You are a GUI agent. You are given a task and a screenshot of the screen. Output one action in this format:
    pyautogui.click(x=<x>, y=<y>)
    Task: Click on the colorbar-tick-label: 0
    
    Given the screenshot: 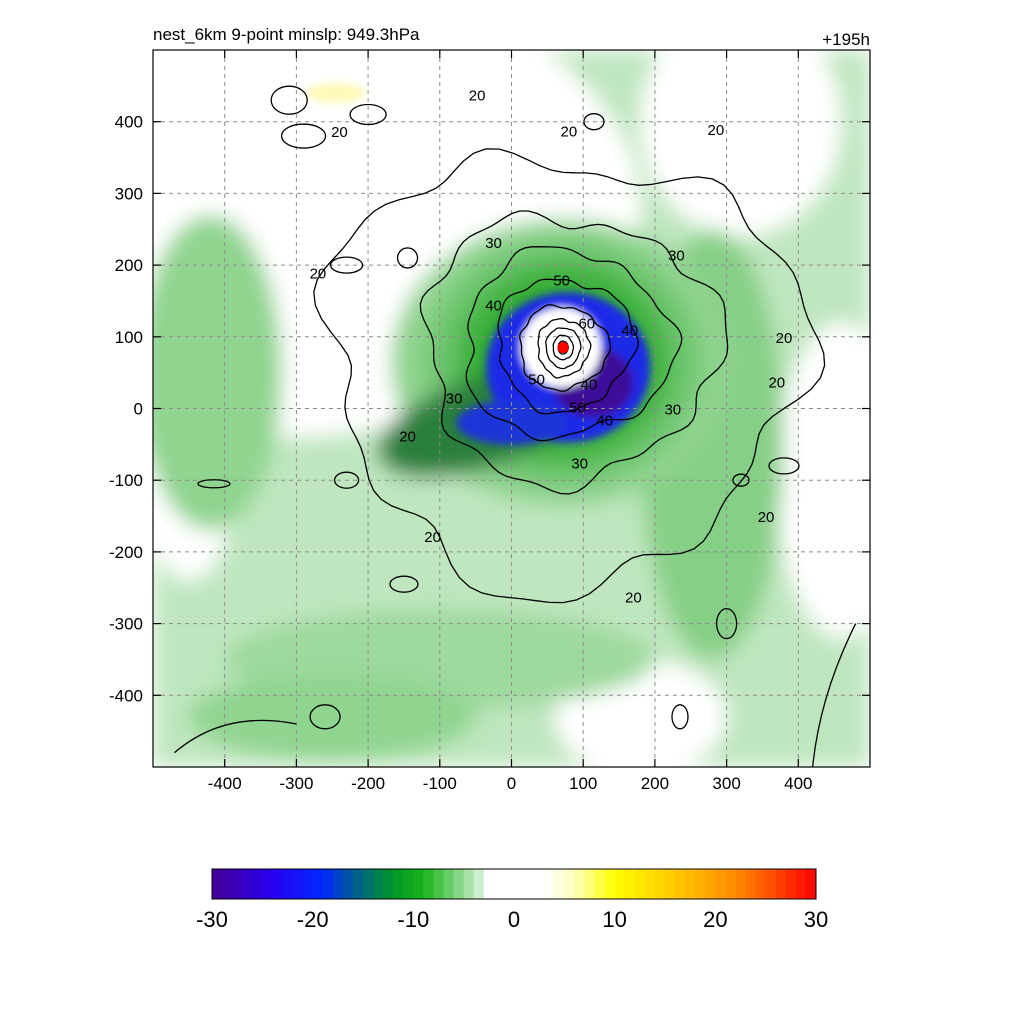 What is the action you would take?
    pyautogui.click(x=514, y=919)
    